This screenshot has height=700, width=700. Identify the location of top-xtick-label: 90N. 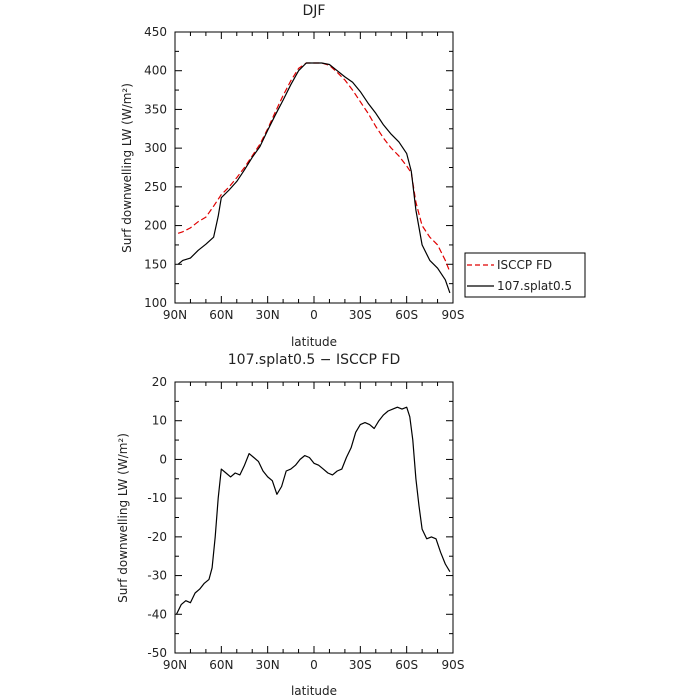
(175, 315).